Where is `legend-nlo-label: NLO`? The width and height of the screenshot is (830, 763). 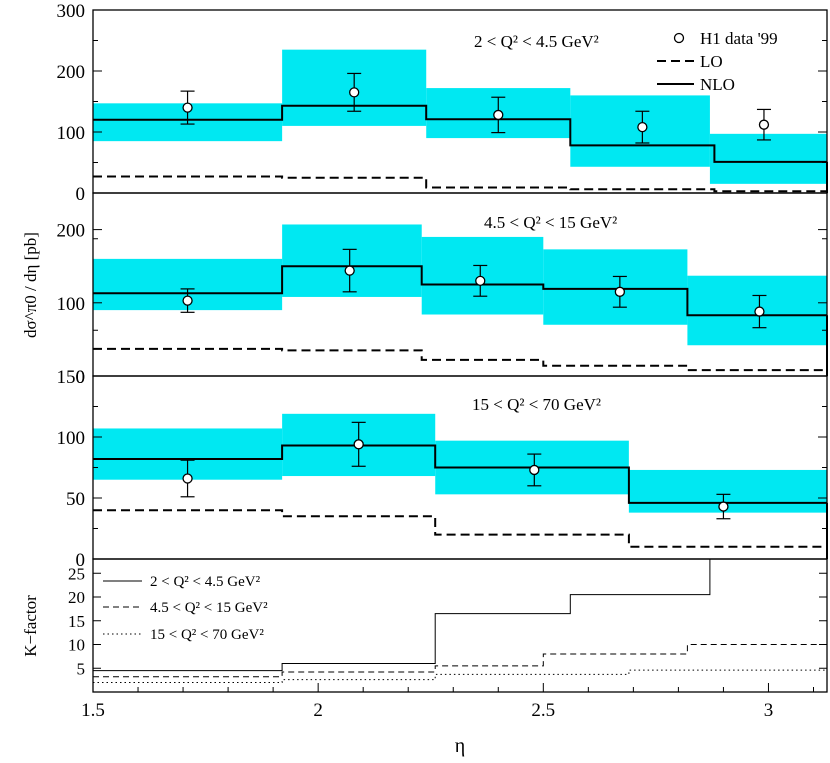
legend-nlo-label: NLO is located at coordinates (717, 84).